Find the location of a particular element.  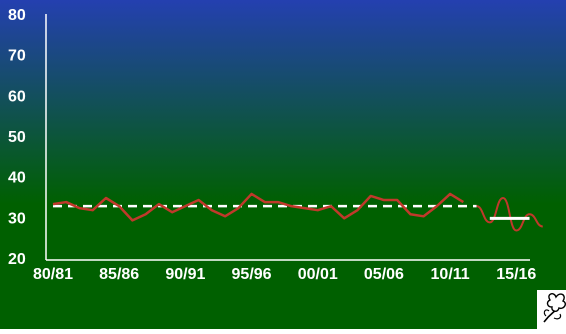

x-tick-label: 85/86 is located at coordinates (119, 274).